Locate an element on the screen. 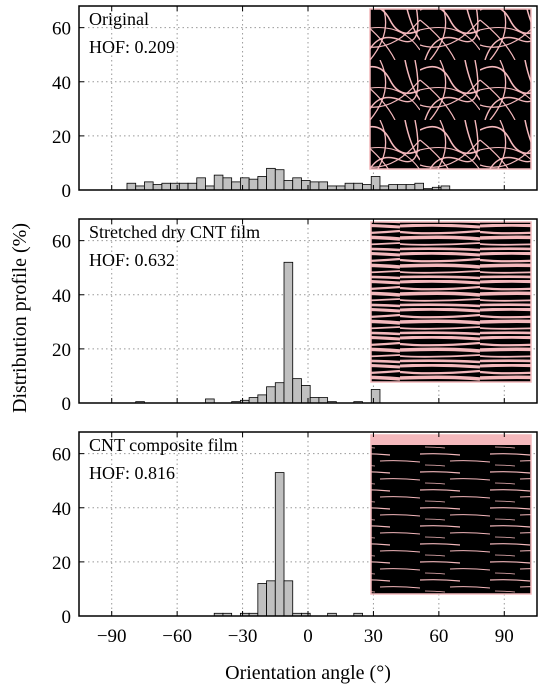 This screenshot has height=690, width=542. inset-top-band is located at coordinates (451, 440).